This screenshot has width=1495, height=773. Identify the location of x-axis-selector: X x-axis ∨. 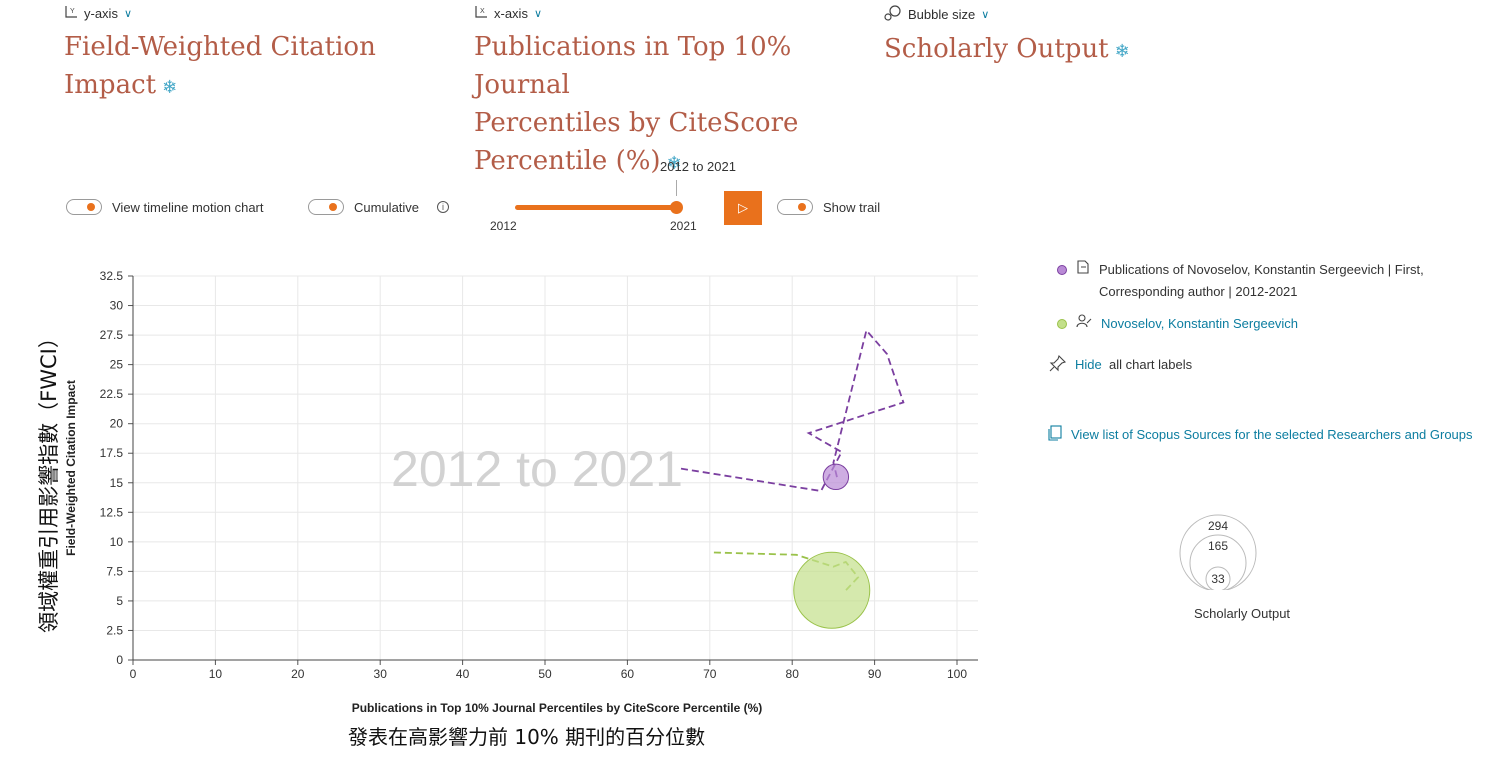
(508, 13).